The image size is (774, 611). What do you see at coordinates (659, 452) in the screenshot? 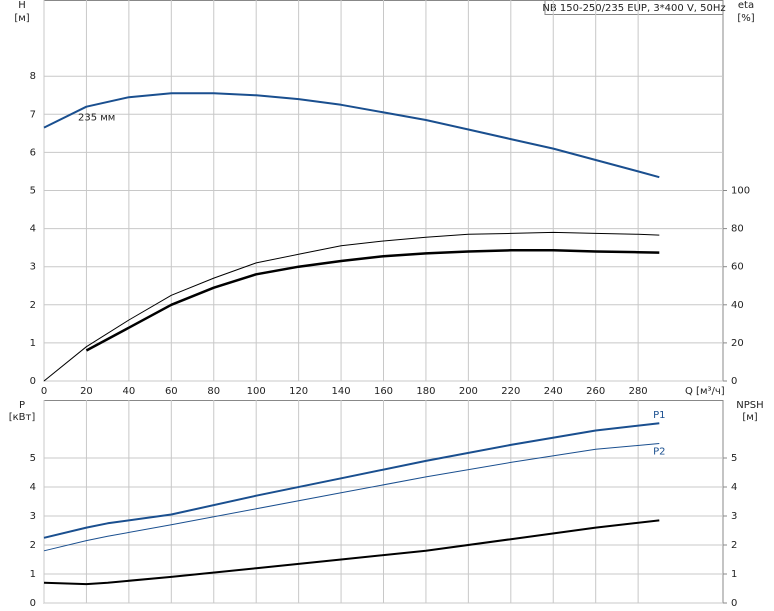
I see `series-label: P2` at bounding box center [659, 452].